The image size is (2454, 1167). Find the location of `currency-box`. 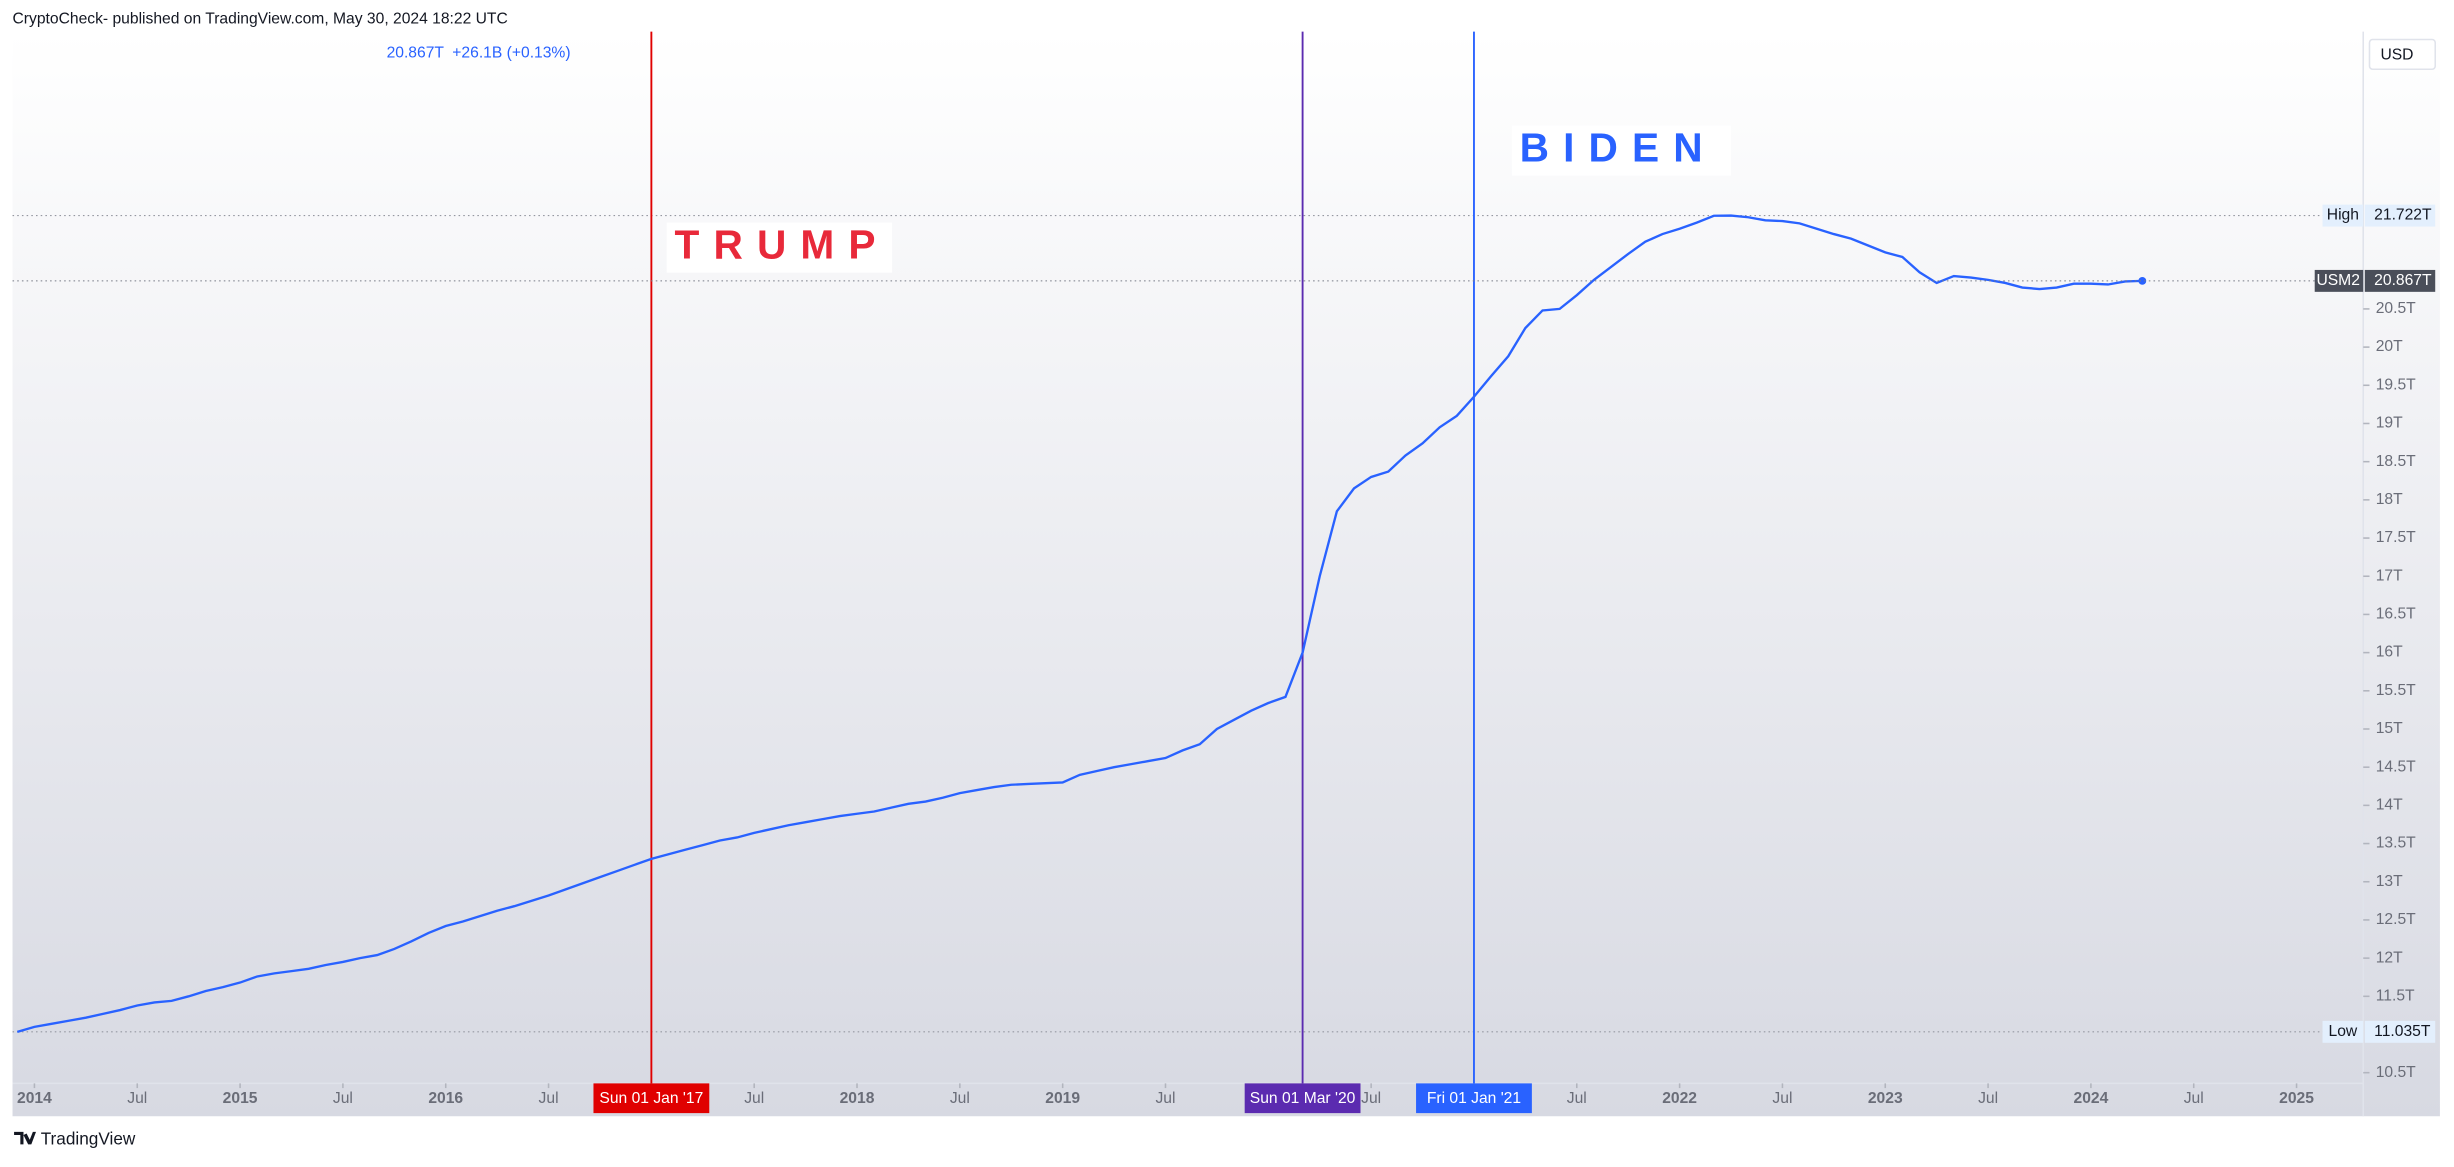

currency-box is located at coordinates (2402, 54).